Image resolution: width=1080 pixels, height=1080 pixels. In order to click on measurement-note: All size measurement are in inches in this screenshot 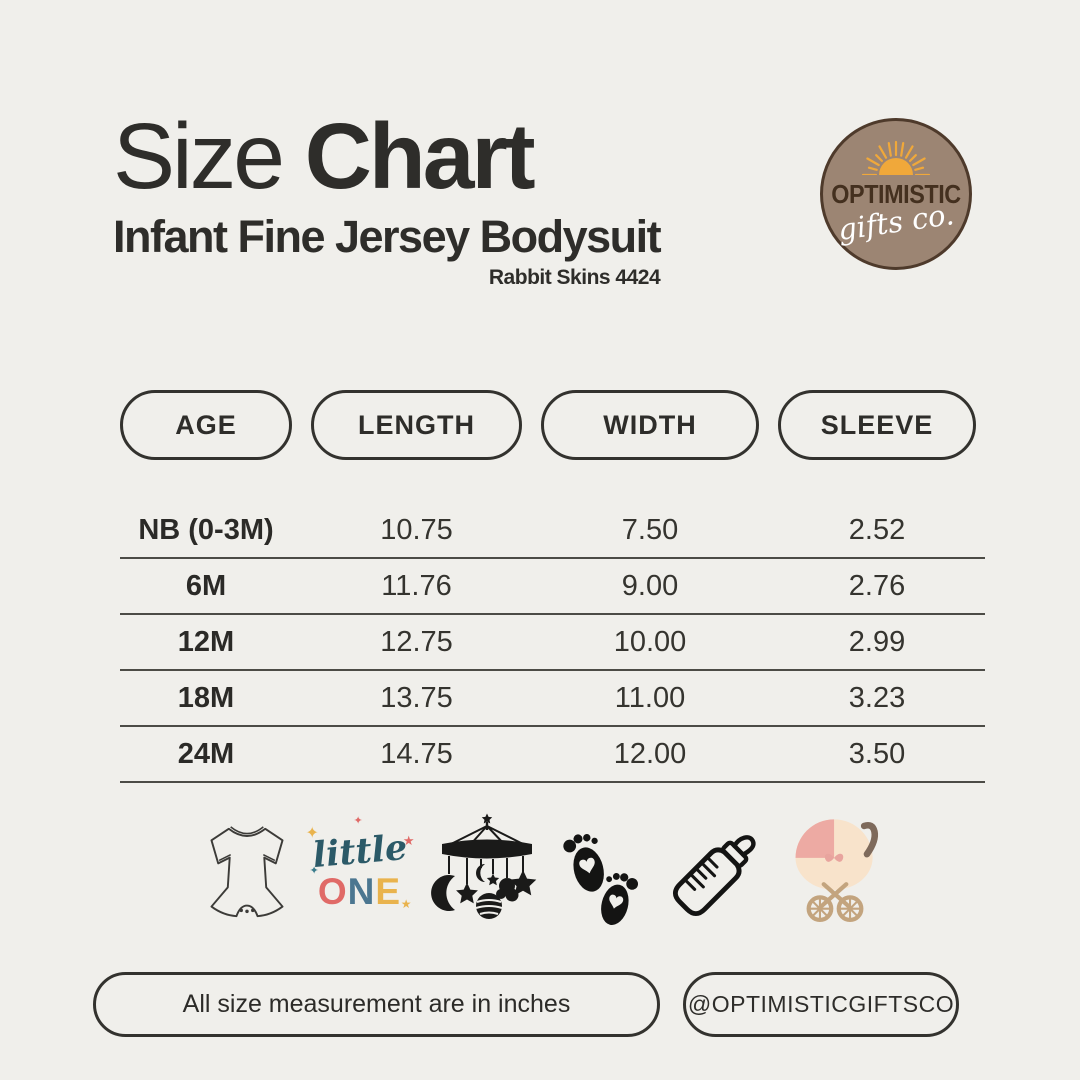, I will do `click(376, 1004)`.